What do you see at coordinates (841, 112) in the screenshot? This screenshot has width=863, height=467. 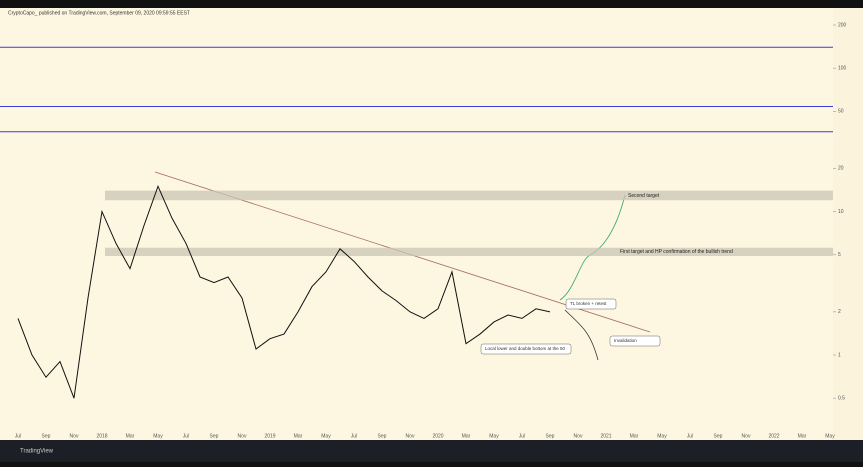 I see `y-tick-label: 50` at bounding box center [841, 112].